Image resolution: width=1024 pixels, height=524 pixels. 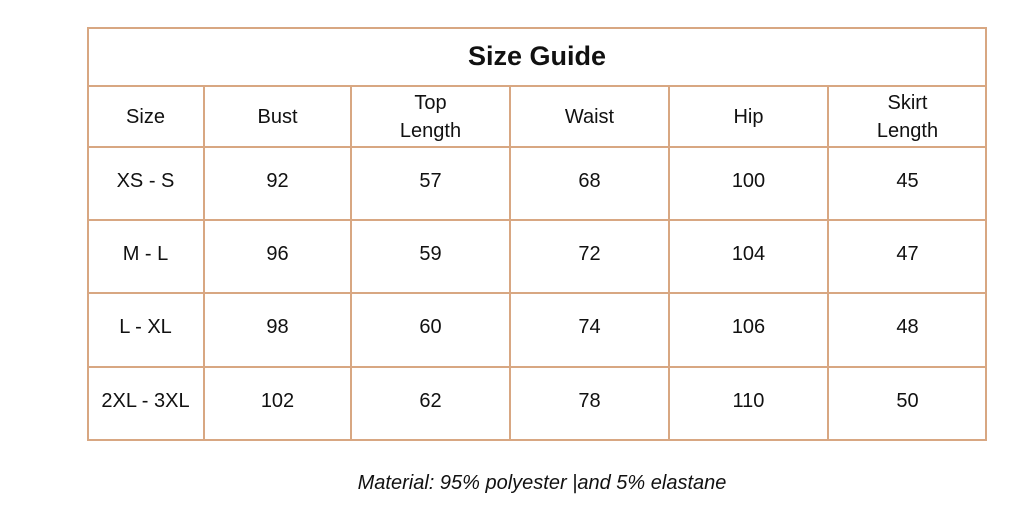 What do you see at coordinates (430, 401) in the screenshot?
I see `measurement-cell: 62` at bounding box center [430, 401].